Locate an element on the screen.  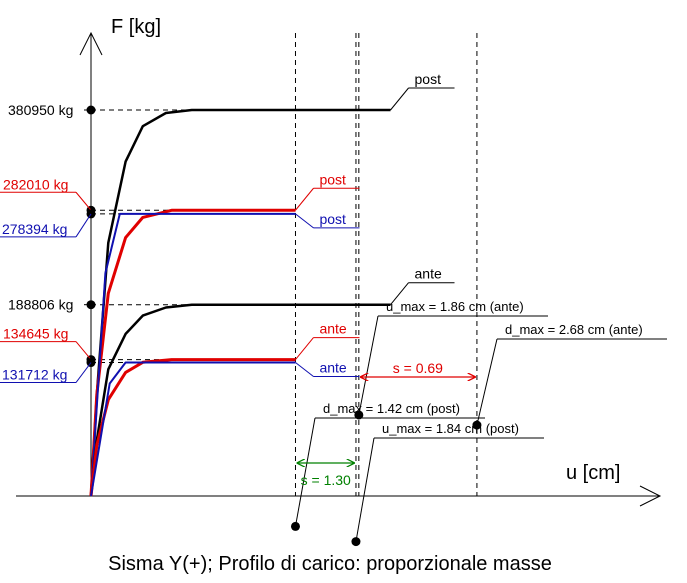
series-blue-post is located at coordinates (193, 354).